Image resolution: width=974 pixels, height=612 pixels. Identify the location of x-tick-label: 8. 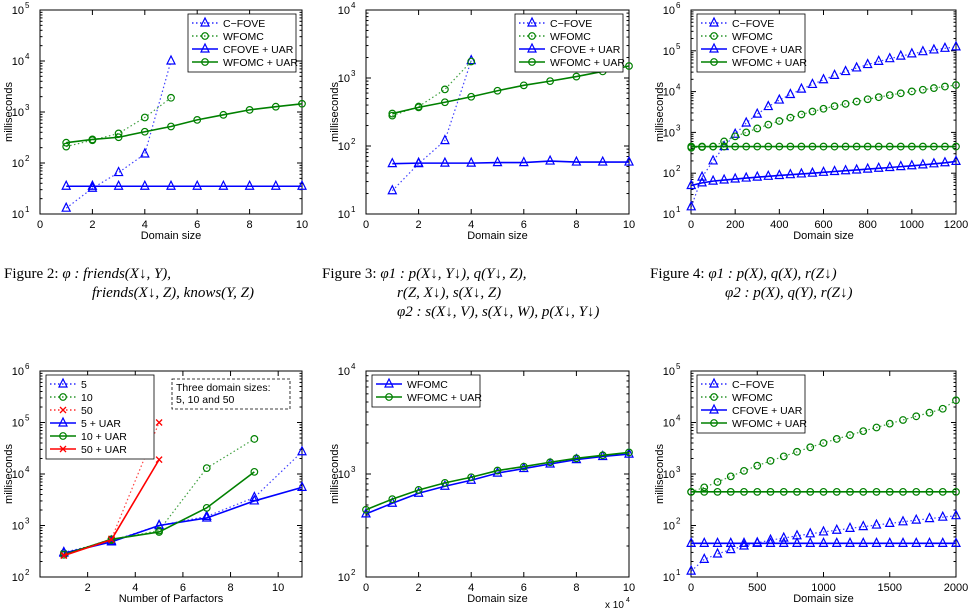
(230, 588).